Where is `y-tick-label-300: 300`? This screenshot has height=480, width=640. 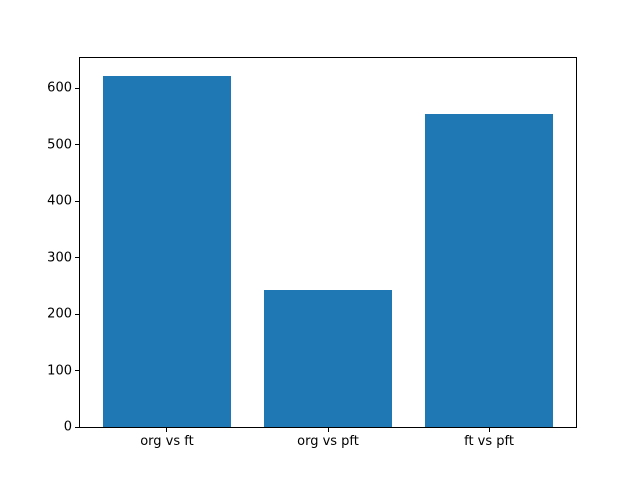 y-tick-label-300: 300 is located at coordinates (59, 258).